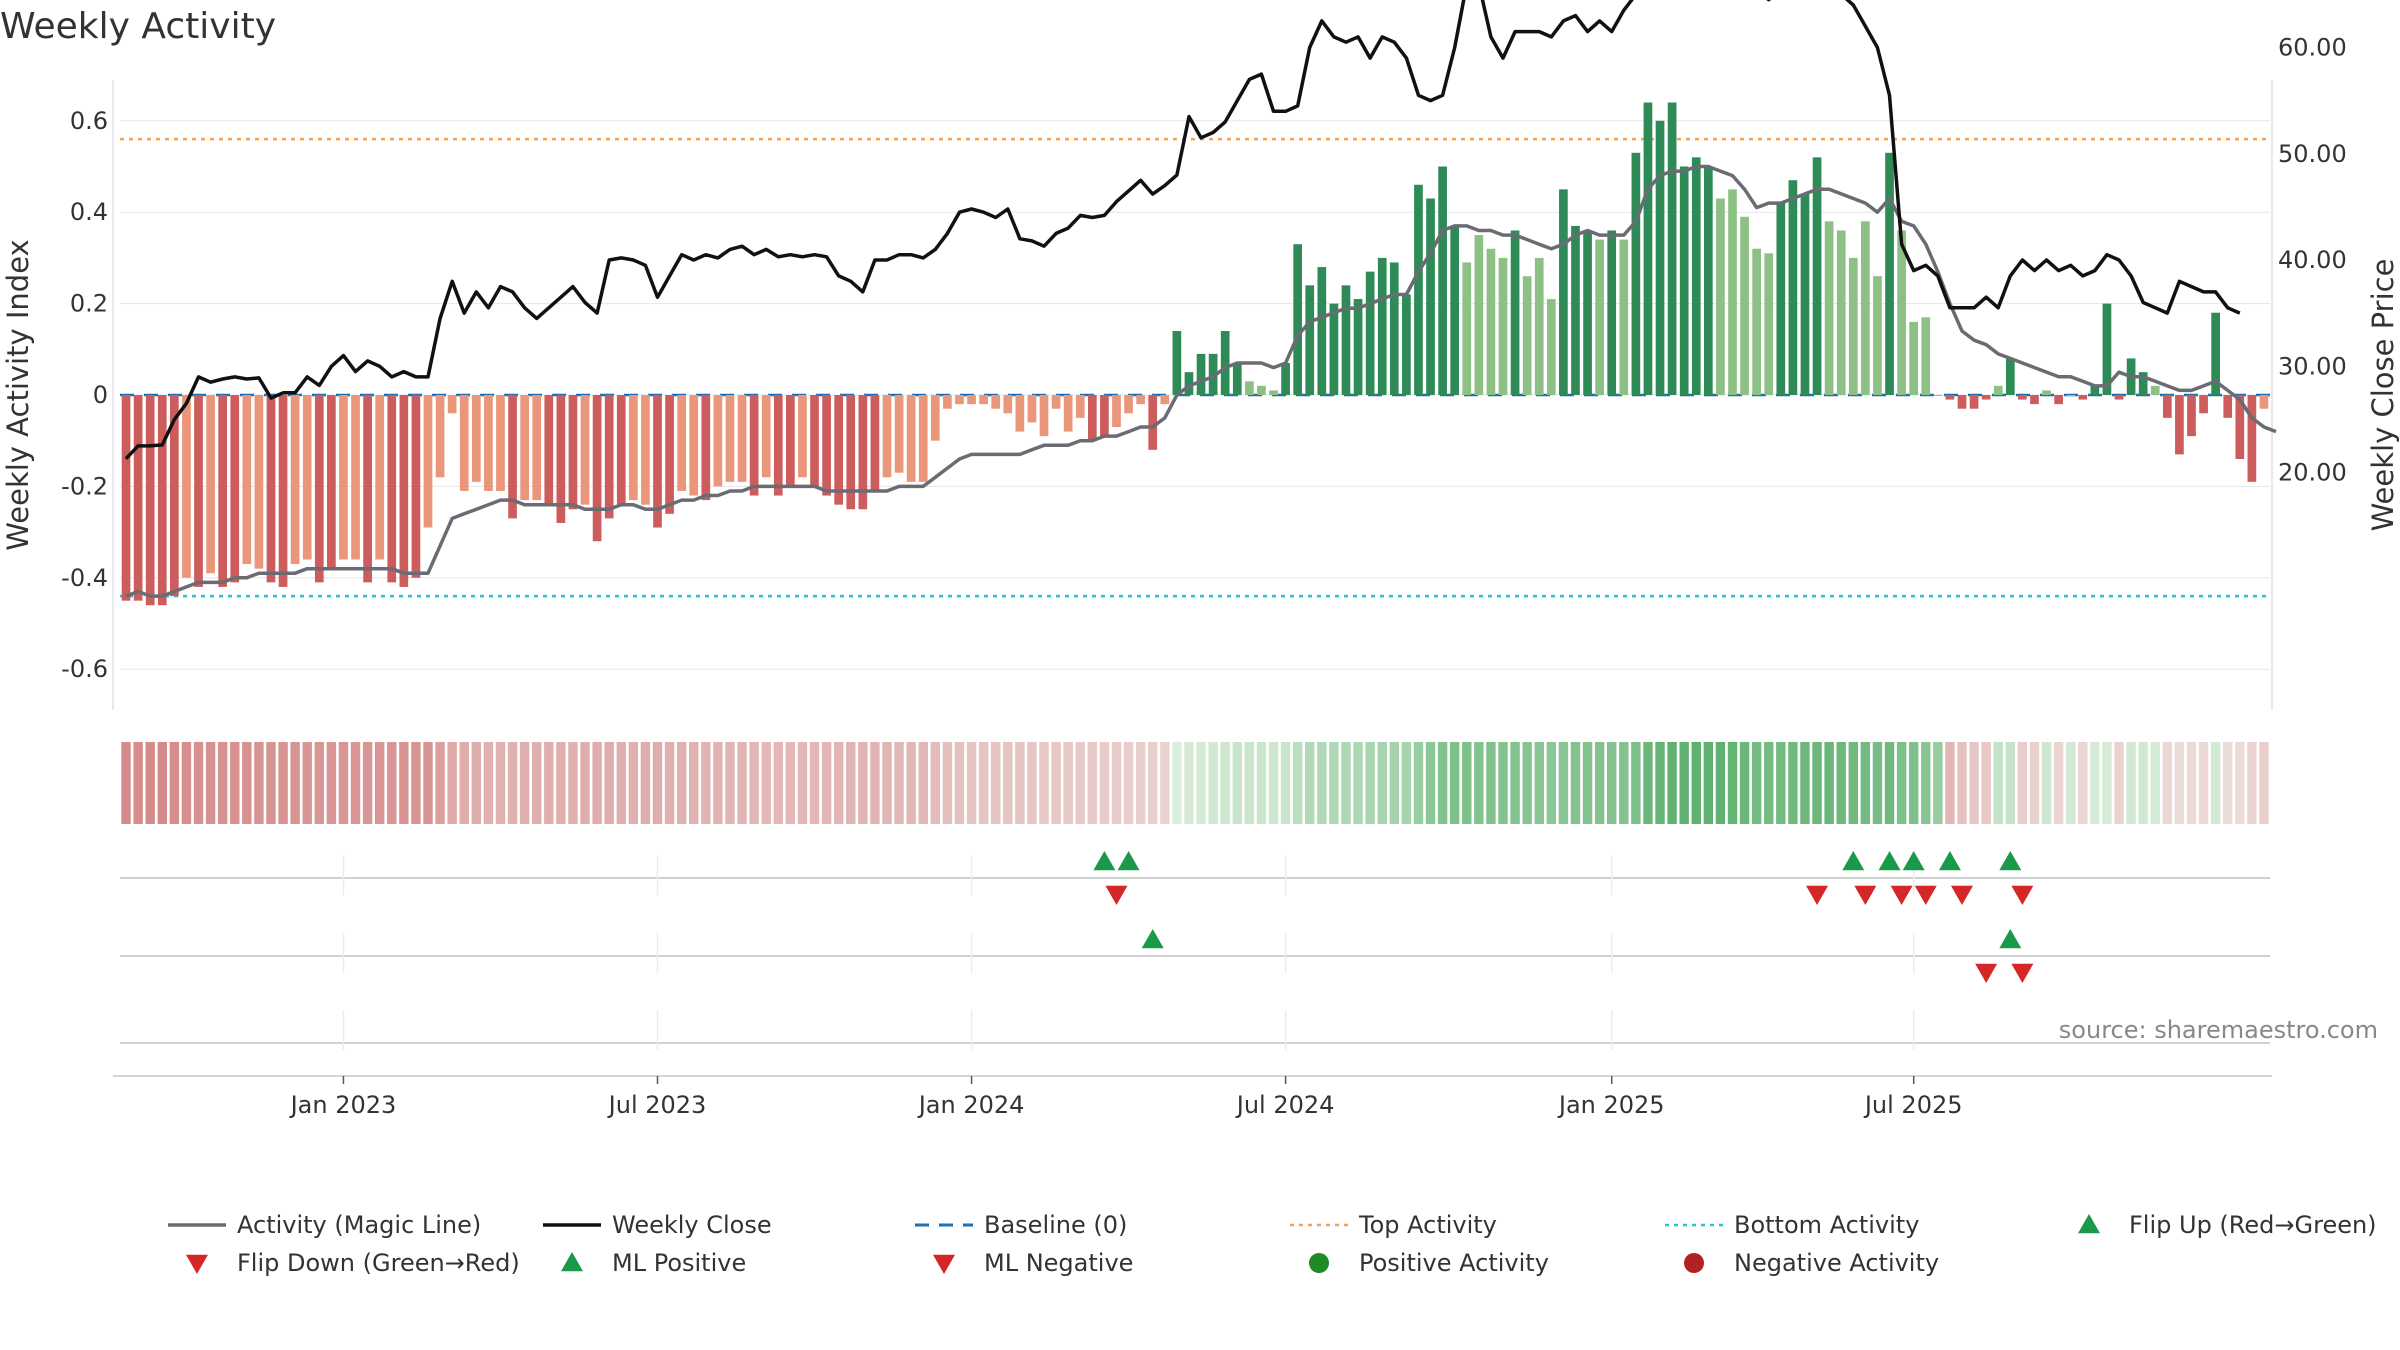 This screenshot has width=2400, height=1350. I want to click on ml-positive-marker, so click(1152, 939).